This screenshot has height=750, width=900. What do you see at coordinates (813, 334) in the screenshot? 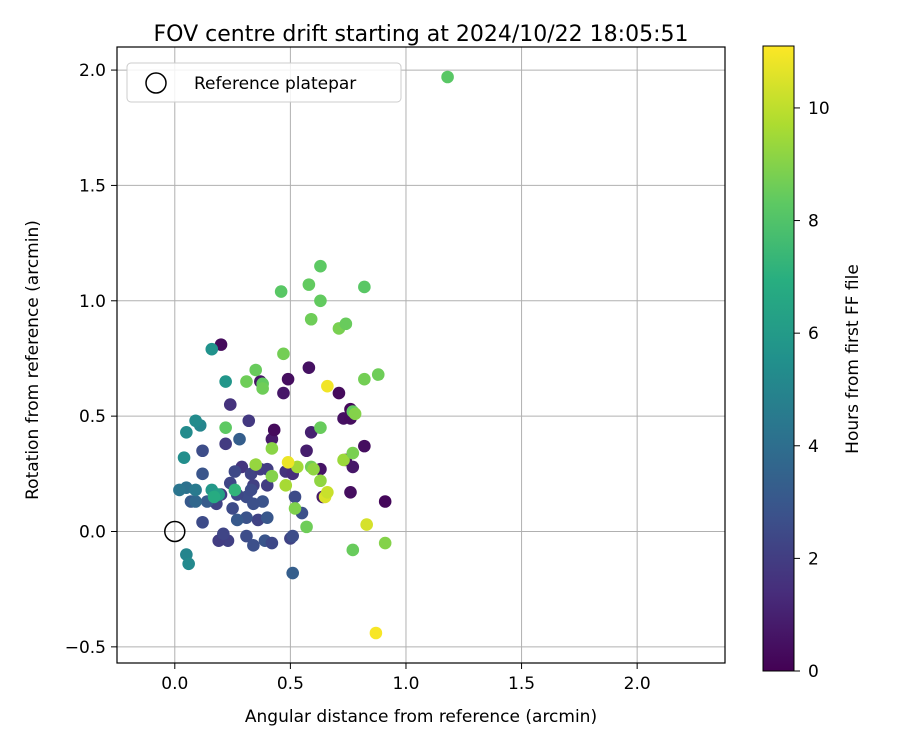
I see `colorbar-tick-label: 6` at bounding box center [813, 334].